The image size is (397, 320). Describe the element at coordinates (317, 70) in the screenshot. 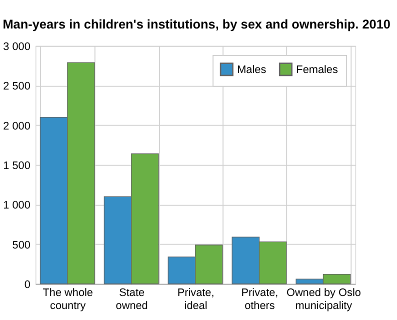

I see `legend-label: Females` at that location.